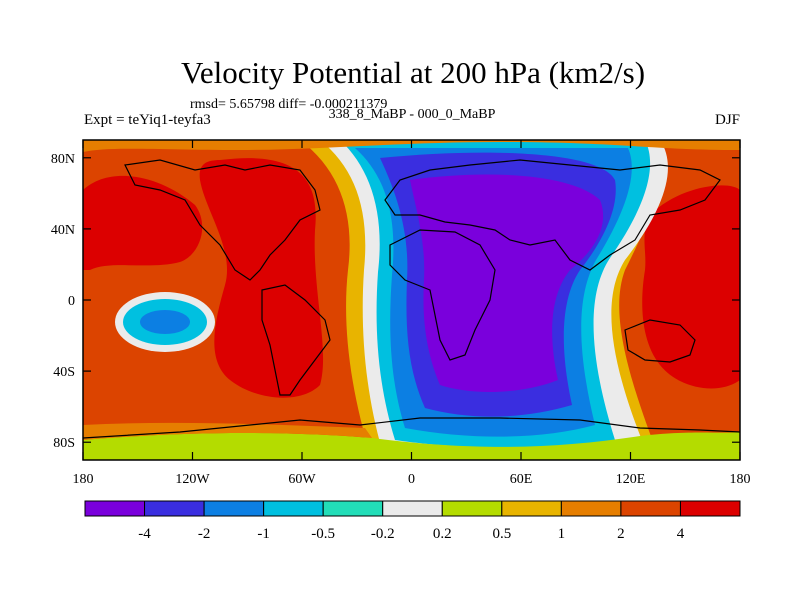 The width and height of the screenshot is (800, 600). What do you see at coordinates (350, 300) in the screenshot?
I see `contour-node-west` at bounding box center [350, 300].